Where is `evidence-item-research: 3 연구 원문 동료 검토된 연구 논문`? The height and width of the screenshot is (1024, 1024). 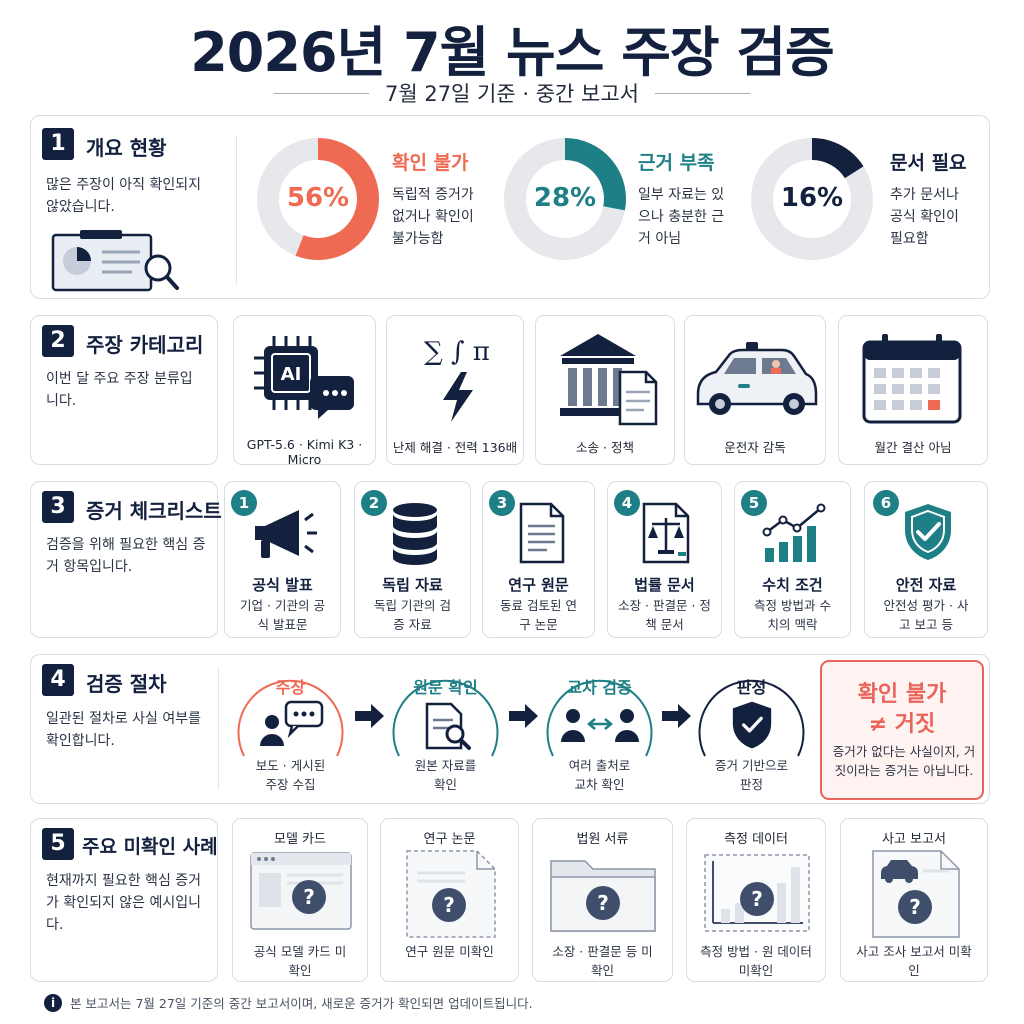
evidence-item-research: 3 연구 원문 동료 검토된 연구 논문 is located at coordinates (538, 559).